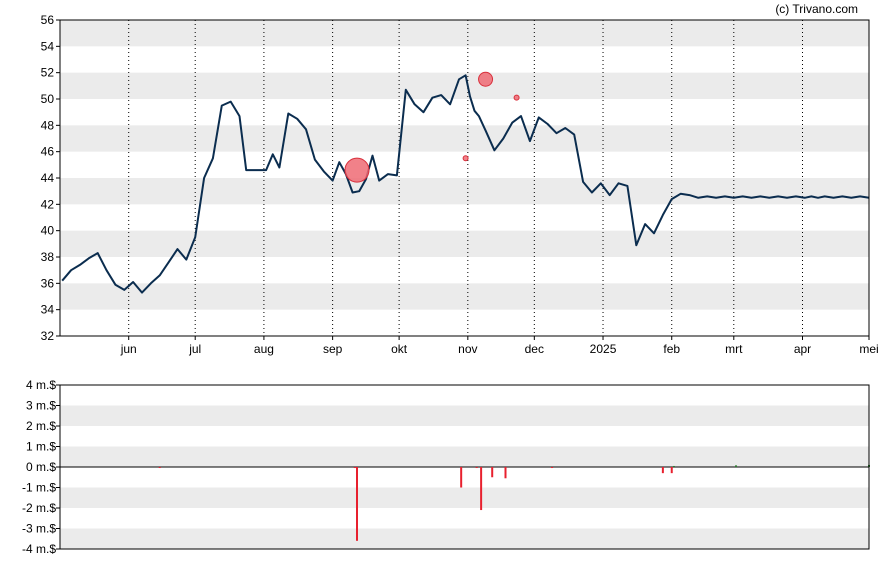 The image size is (888, 565). What do you see at coordinates (48, 125) in the screenshot?
I see `y-tick-label: 48` at bounding box center [48, 125].